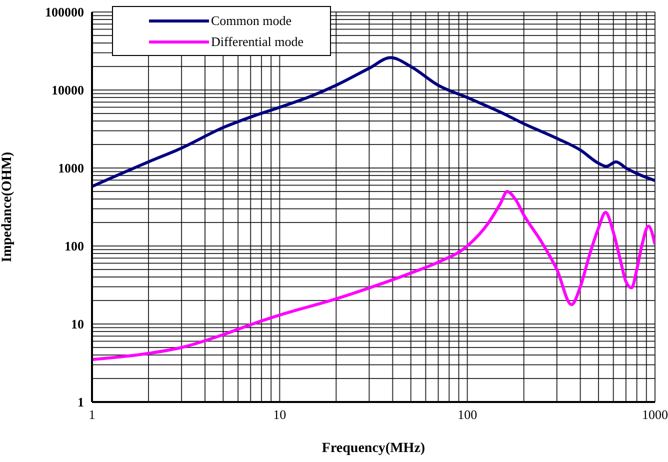  Describe the element at coordinates (251, 20) in the screenshot. I see `legend-label: Common mode` at that location.